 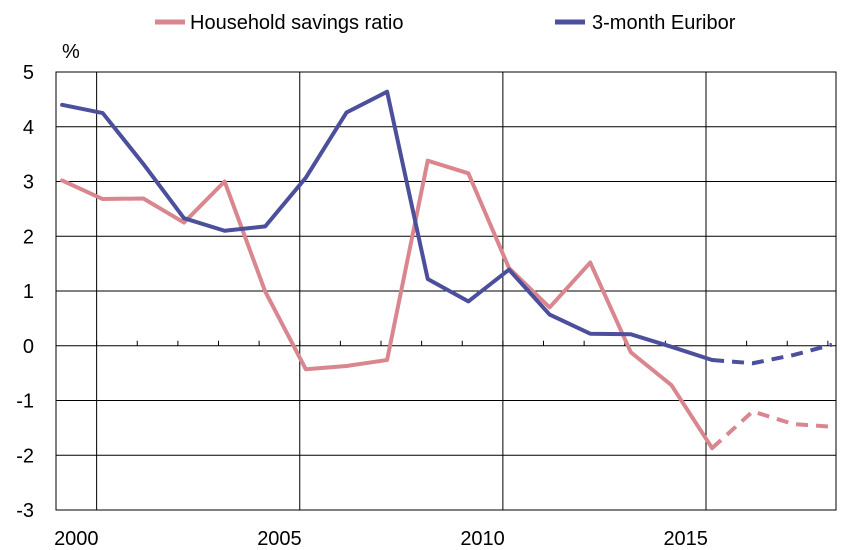 I want to click on y-axis-unit-label: %, so click(x=71, y=52).